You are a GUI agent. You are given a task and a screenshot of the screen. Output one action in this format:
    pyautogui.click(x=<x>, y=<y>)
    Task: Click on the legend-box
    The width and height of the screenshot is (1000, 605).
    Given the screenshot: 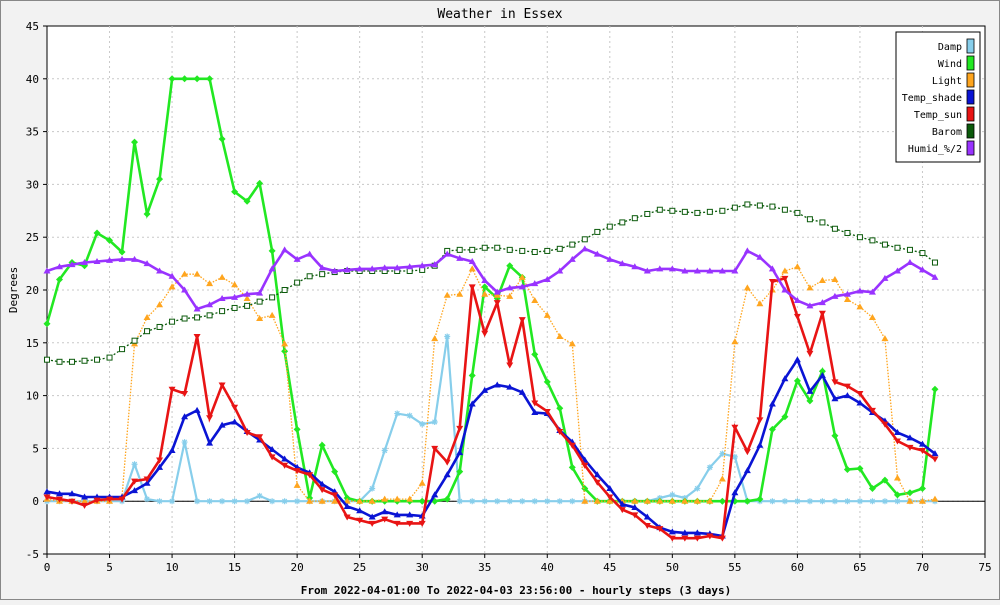 What is the action you would take?
    pyautogui.click(x=938, y=97)
    